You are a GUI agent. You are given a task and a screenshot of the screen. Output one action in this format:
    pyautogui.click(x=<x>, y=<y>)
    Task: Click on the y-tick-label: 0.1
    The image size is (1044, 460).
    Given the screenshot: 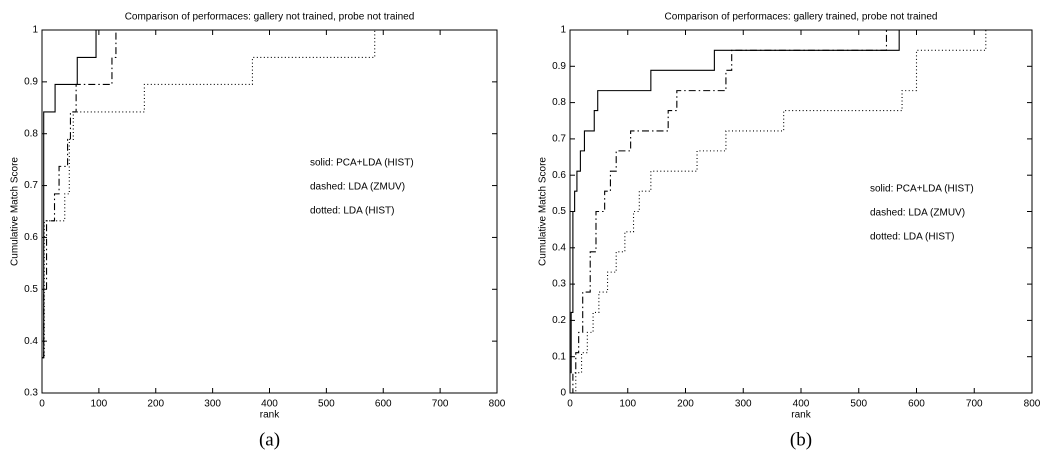 What is the action you would take?
    pyautogui.click(x=559, y=356)
    